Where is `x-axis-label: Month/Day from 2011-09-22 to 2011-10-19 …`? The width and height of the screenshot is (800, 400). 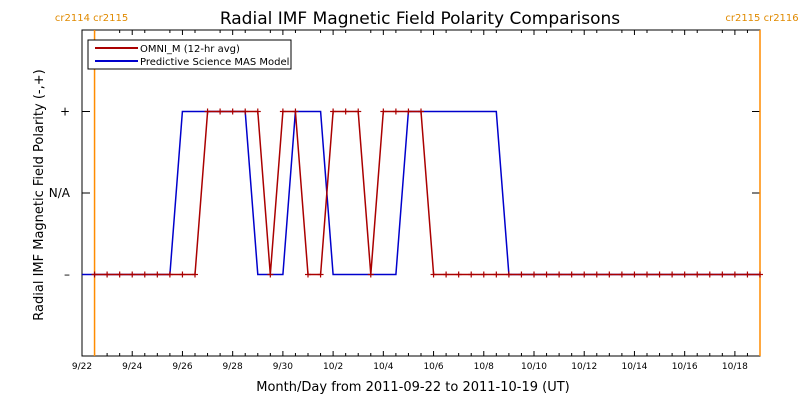
x-axis-label: Month/Day from 2011-09-22 to 2011-10-19 … is located at coordinates (412, 387).